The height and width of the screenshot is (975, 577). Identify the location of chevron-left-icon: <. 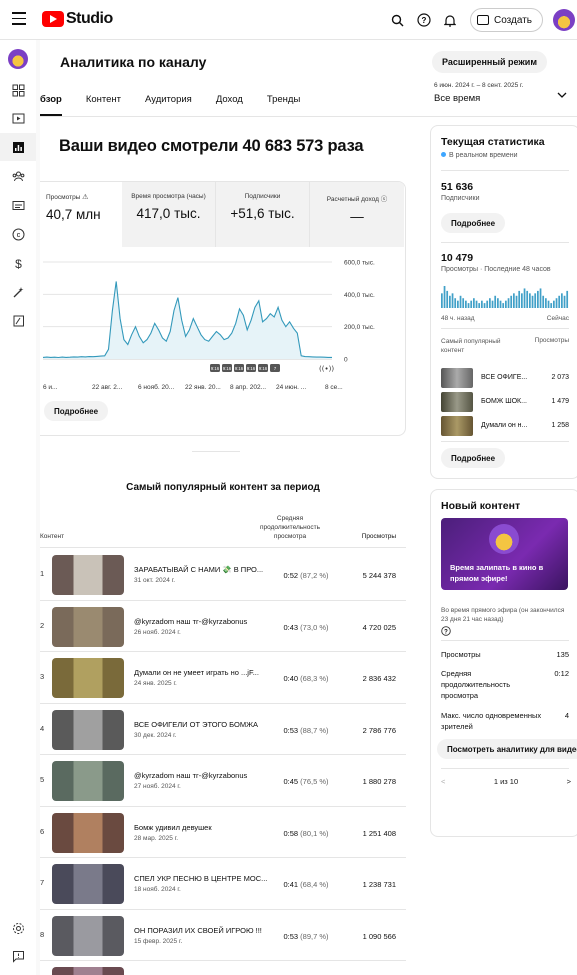
(443, 781).